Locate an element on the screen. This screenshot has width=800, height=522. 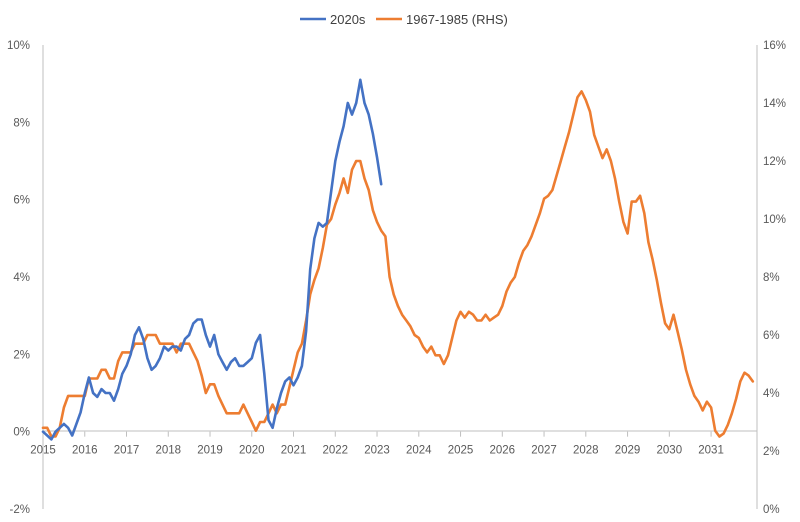
left-tick-label: 0% is located at coordinates (21, 433).